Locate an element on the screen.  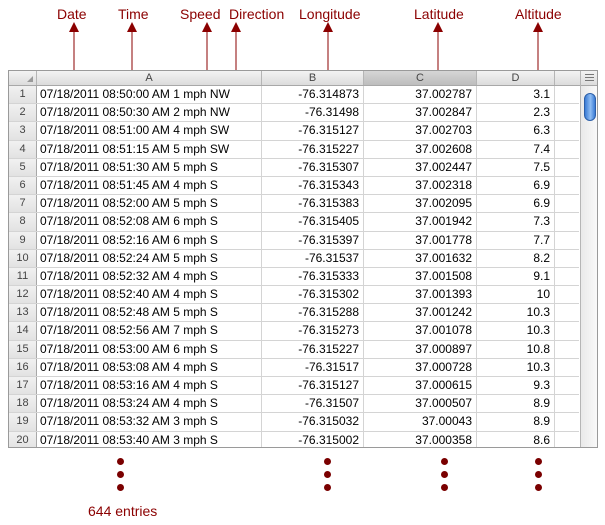
cell-date-time-speed-direction: 07/18/2011 08:51:45 AM 4 mph S is located at coordinates (149, 185).